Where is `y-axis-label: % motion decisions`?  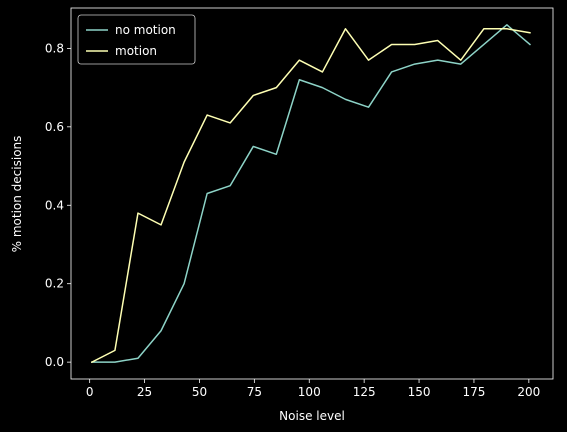
y-axis-label: % motion decisions is located at coordinates (17, 194).